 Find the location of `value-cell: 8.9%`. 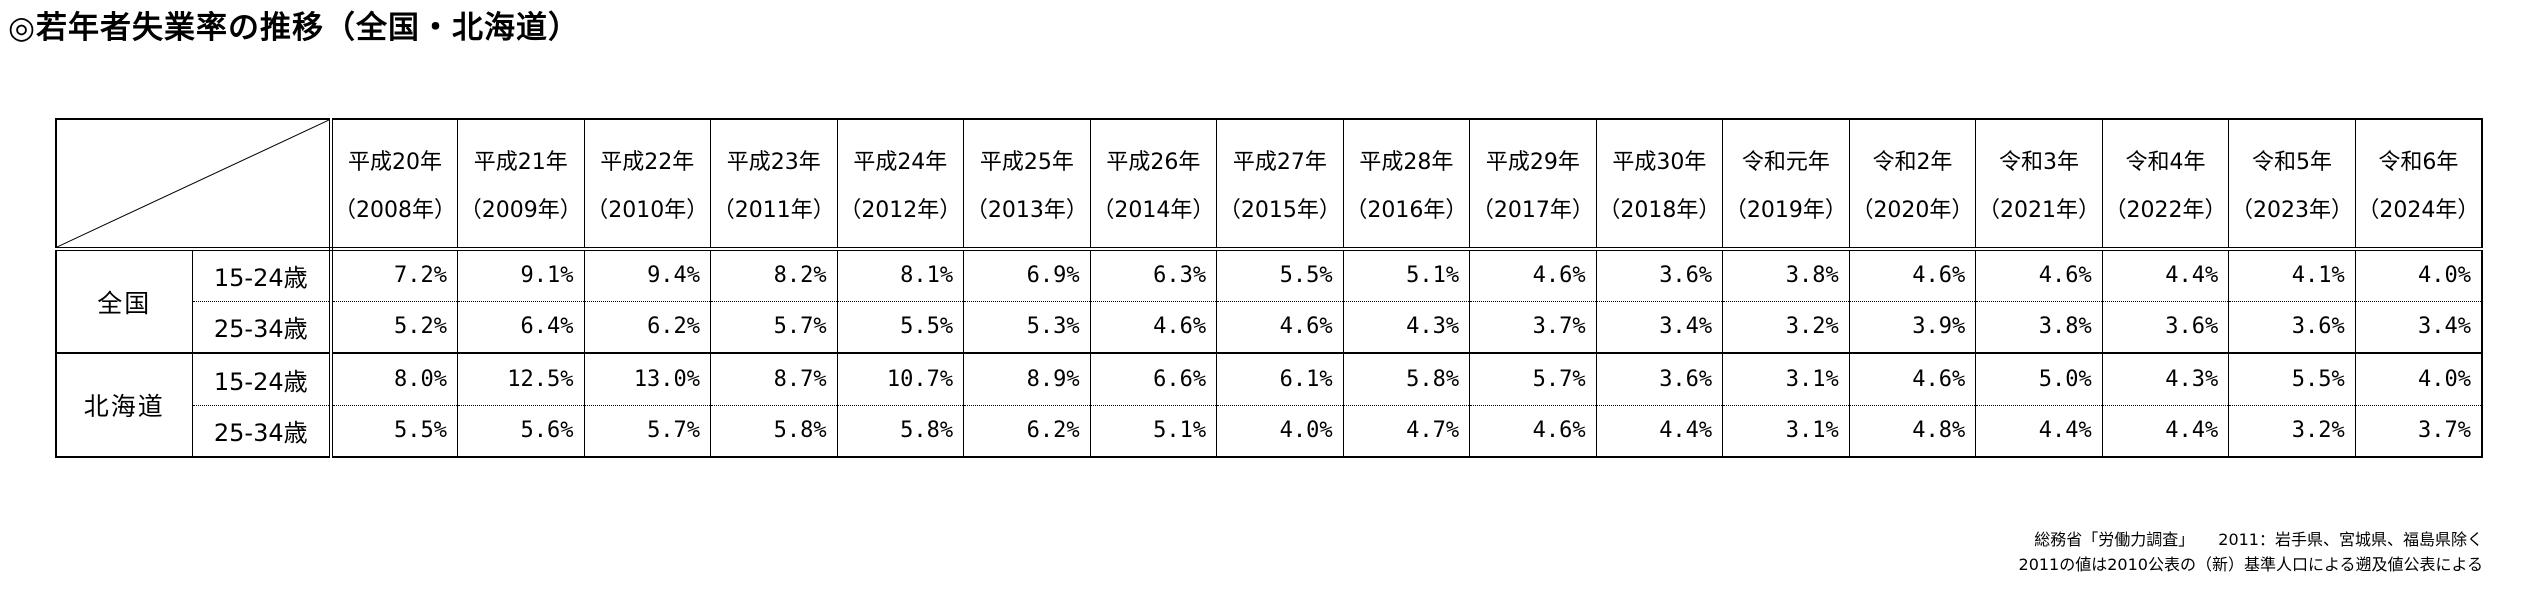

value-cell: 8.9% is located at coordinates (1027, 379).